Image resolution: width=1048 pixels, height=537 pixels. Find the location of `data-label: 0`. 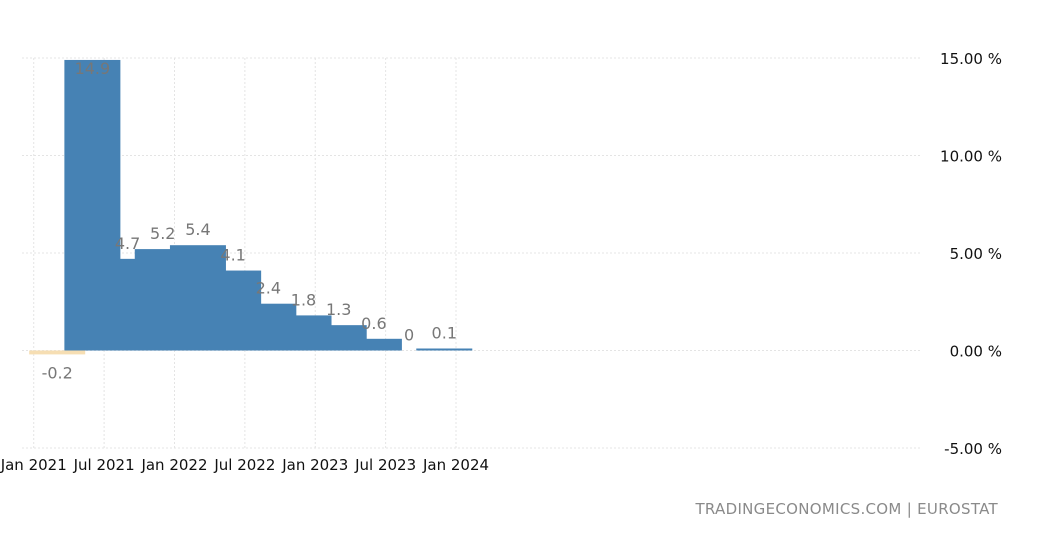

data-label: 0 is located at coordinates (409, 335).